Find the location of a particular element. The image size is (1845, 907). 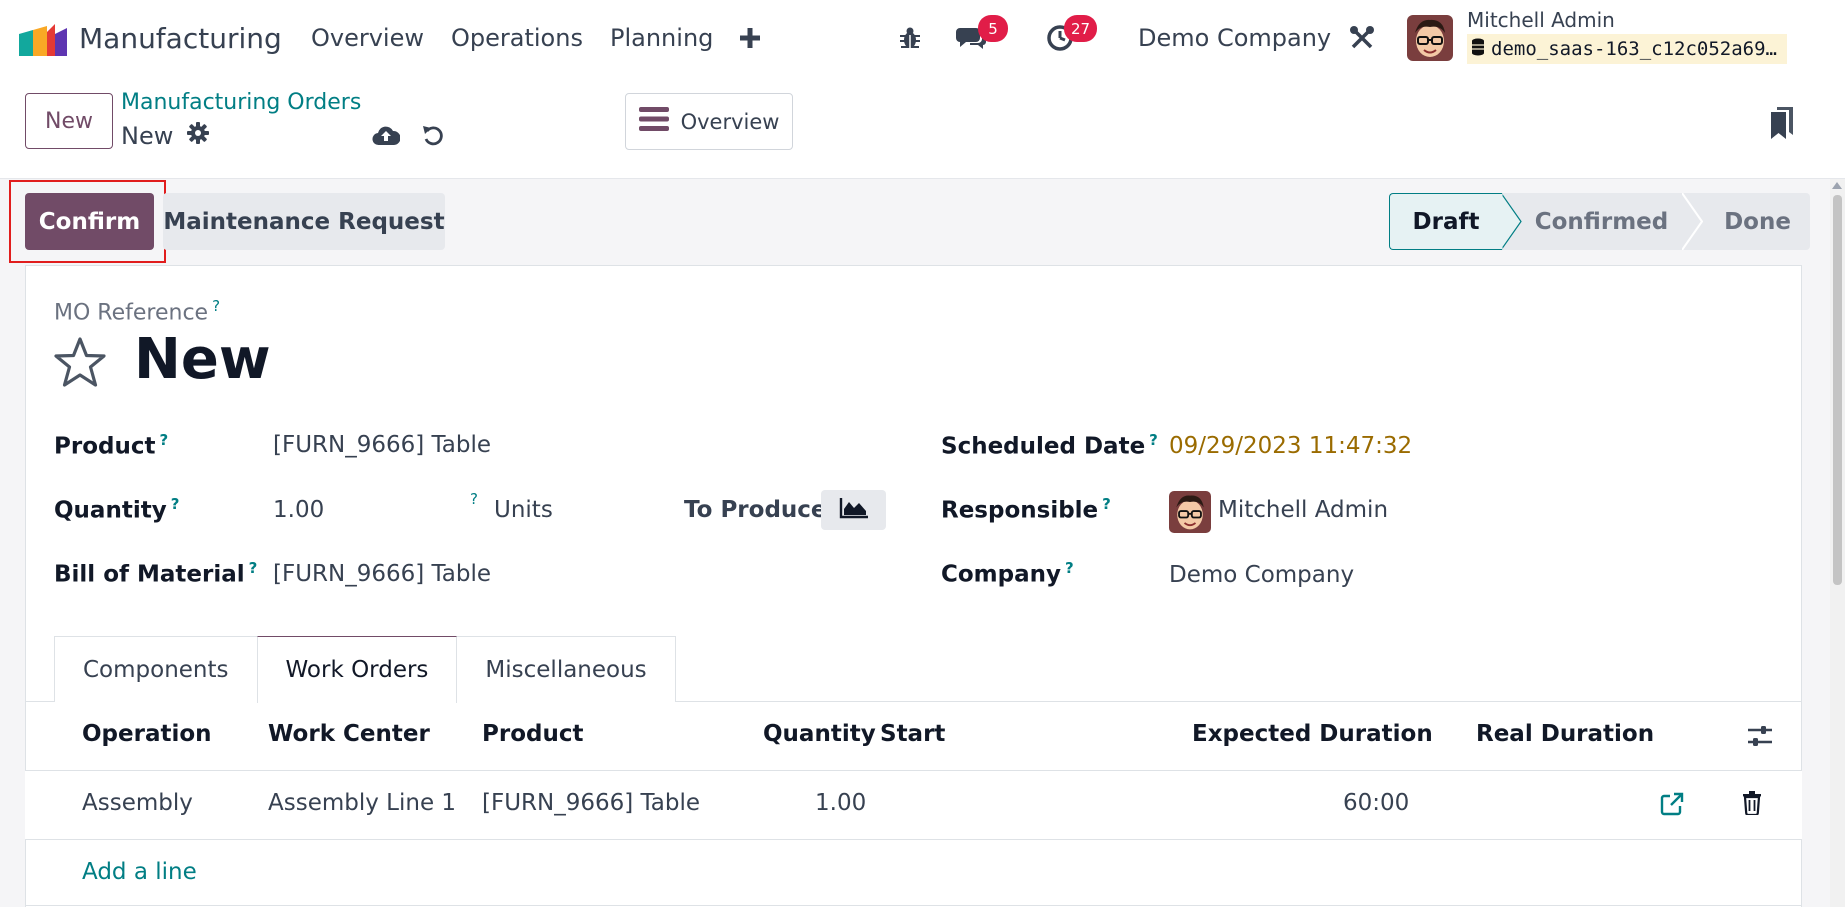

notebook-tabs: Components Work Orders Miscellaneous is located at coordinates (365, 669).